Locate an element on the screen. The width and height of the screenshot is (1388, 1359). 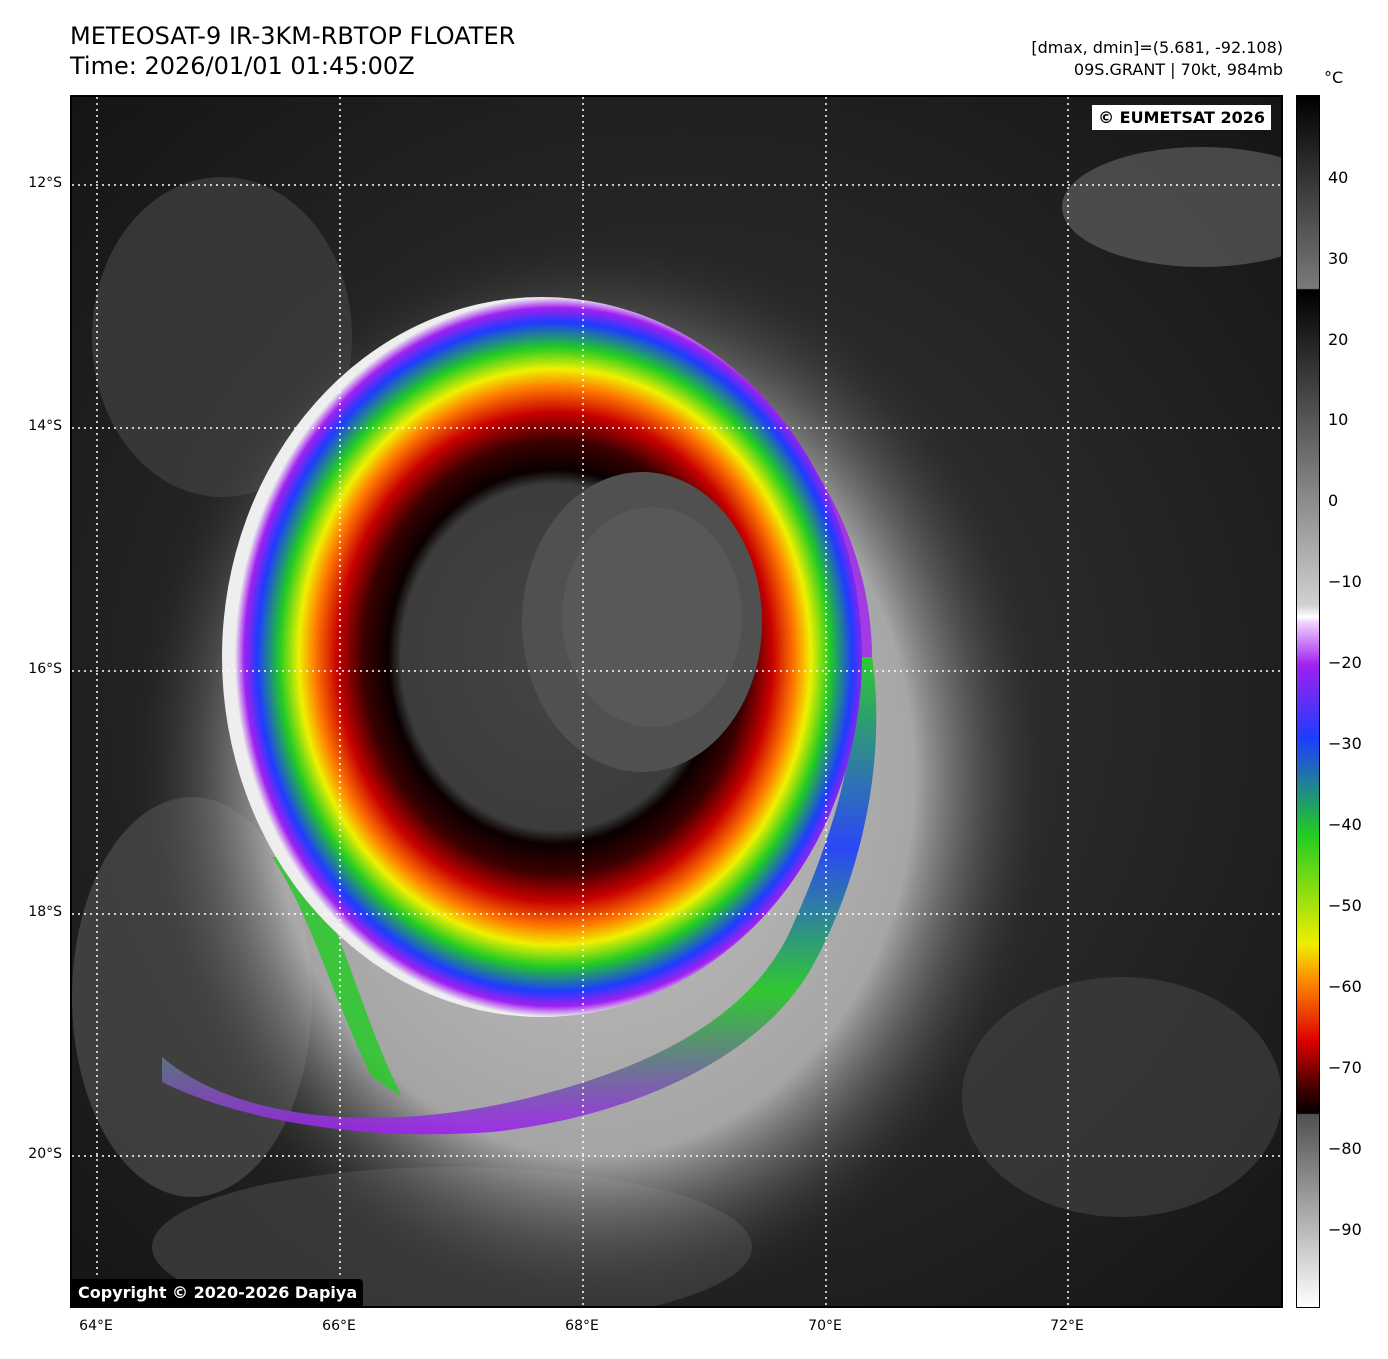
lon-label-64e: 64°E is located at coordinates (96, 1326).